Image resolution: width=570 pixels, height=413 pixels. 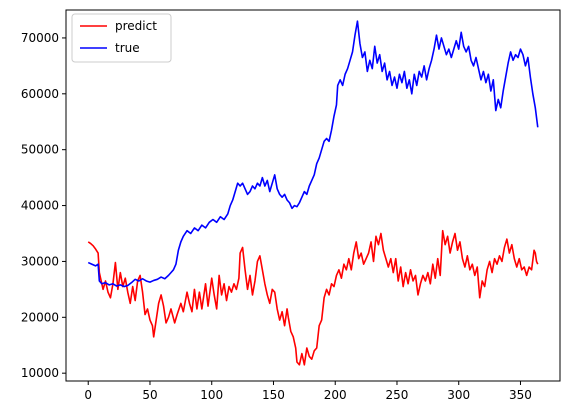 What do you see at coordinates (211, 395) in the screenshot?
I see `x-tick-label: 100` at bounding box center [211, 395].